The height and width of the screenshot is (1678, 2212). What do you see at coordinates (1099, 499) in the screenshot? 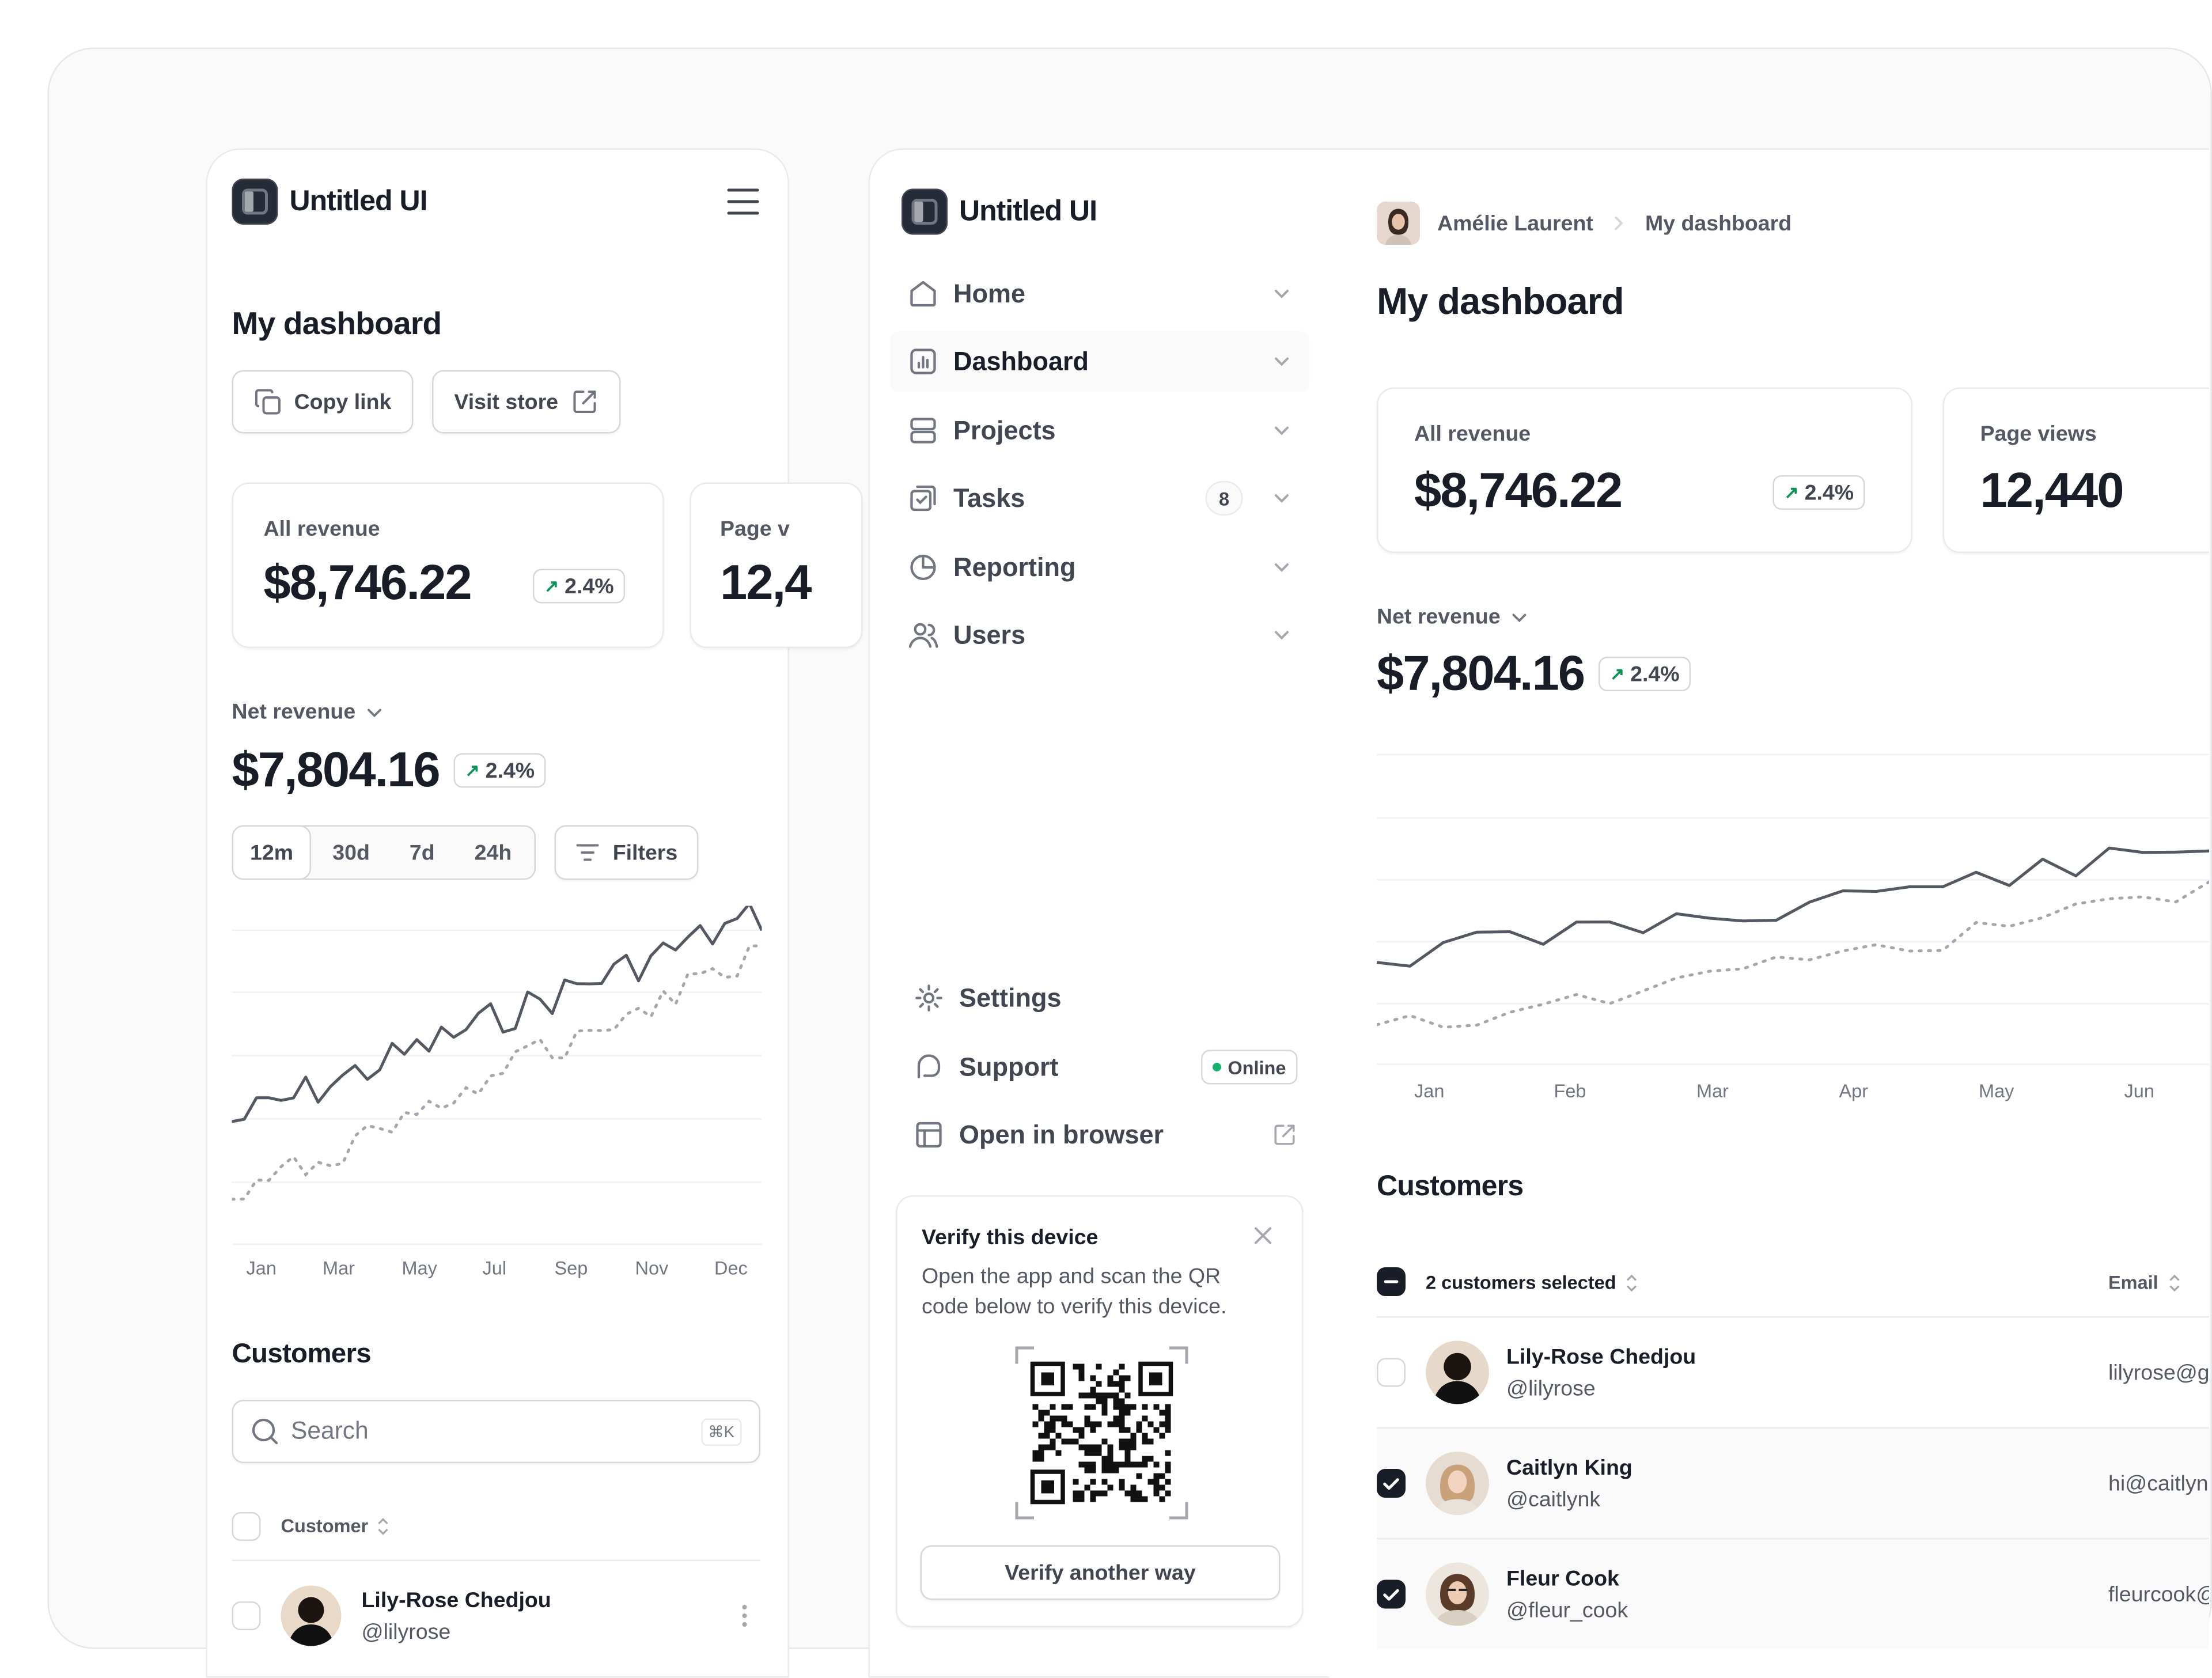
I see `nav-item-tasks: Tasks 8` at bounding box center [1099, 499].